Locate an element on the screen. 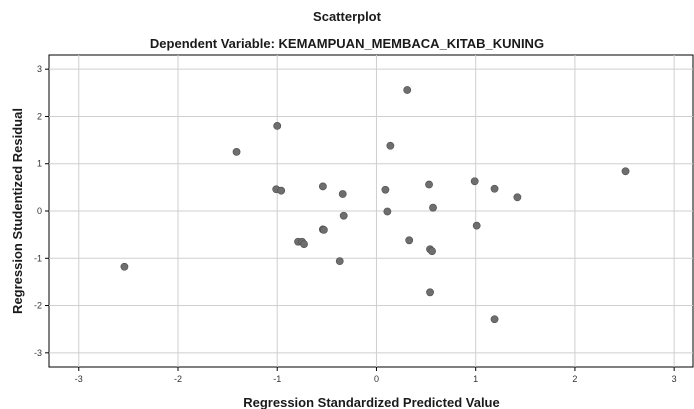 Image resolution: width=694 pixels, height=409 pixels. y-tick-label: -2 is located at coordinates (38, 306).